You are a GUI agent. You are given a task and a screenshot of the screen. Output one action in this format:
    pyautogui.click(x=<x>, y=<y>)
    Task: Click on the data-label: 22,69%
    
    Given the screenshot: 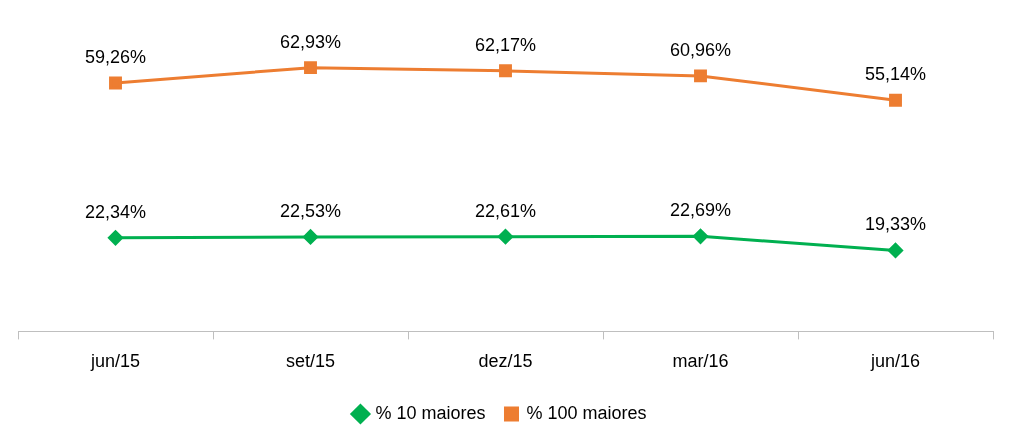 What is the action you would take?
    pyautogui.click(x=700, y=210)
    